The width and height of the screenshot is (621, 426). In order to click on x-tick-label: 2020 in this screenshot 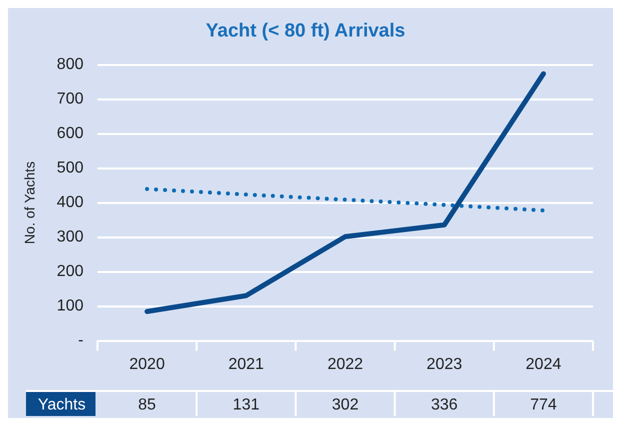, I will do `click(147, 364)`.